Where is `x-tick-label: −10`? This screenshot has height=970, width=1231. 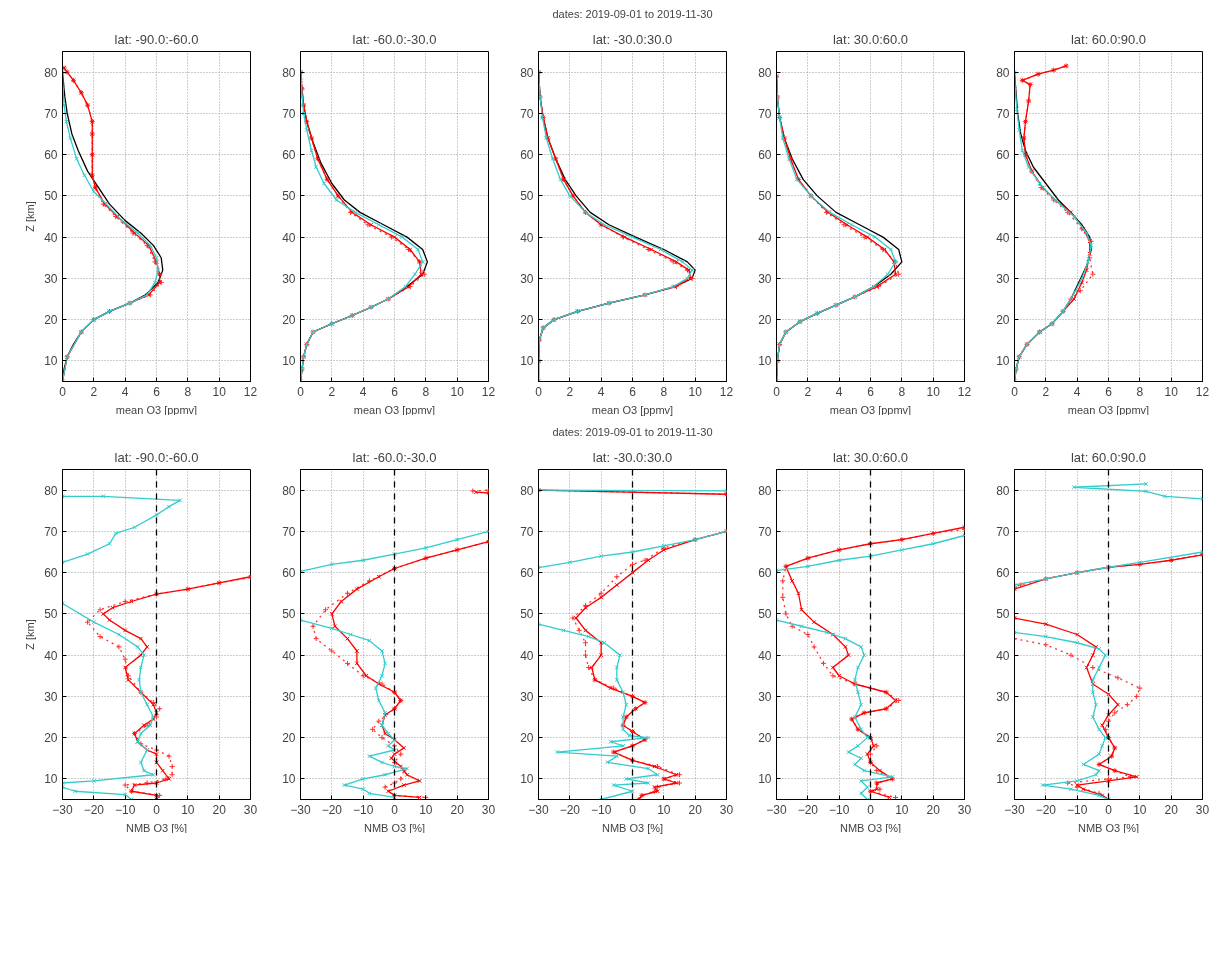 x-tick-label: −10 is located at coordinates (839, 809).